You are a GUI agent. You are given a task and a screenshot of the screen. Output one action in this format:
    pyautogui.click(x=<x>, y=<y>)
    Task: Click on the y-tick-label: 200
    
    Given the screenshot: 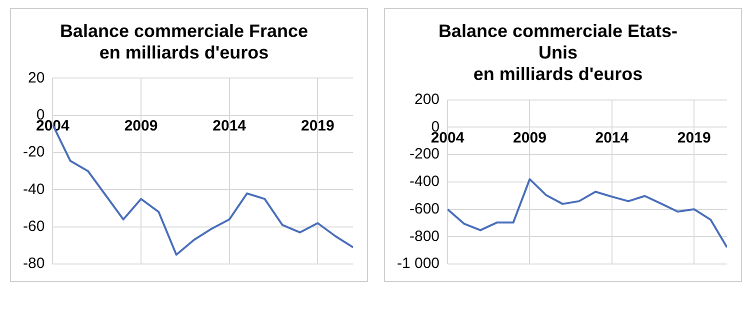 What is the action you would take?
    pyautogui.click(x=427, y=99)
    